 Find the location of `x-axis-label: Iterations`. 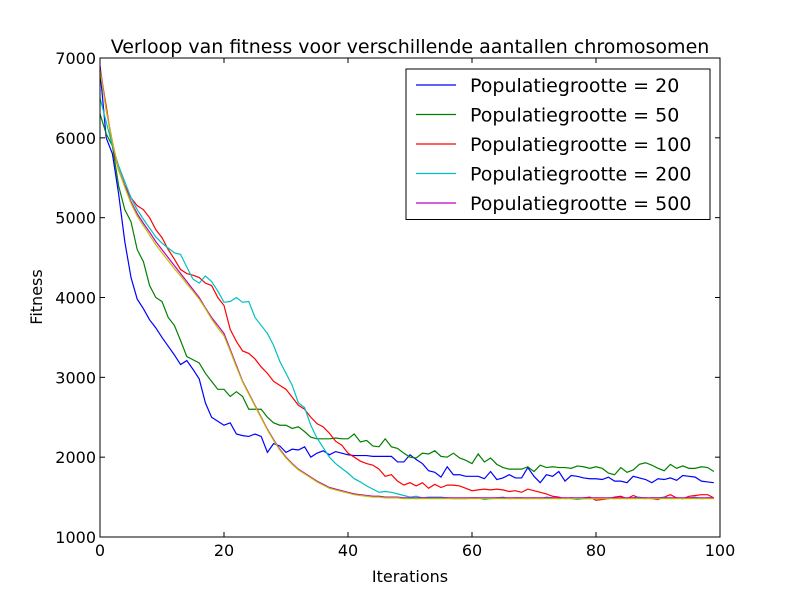

x-axis-label: Iterations is located at coordinates (410, 576).